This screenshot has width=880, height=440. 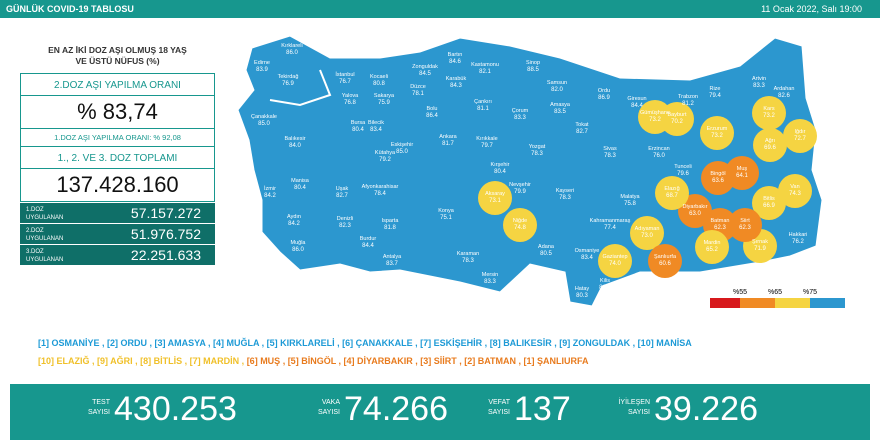 I want to click on province-value: 80.8, so click(x=379, y=84).